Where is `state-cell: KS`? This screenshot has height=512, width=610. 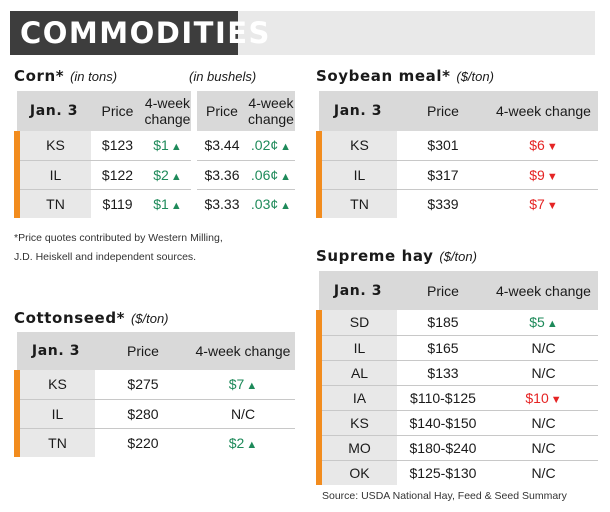 state-cell: KS is located at coordinates (356, 422).